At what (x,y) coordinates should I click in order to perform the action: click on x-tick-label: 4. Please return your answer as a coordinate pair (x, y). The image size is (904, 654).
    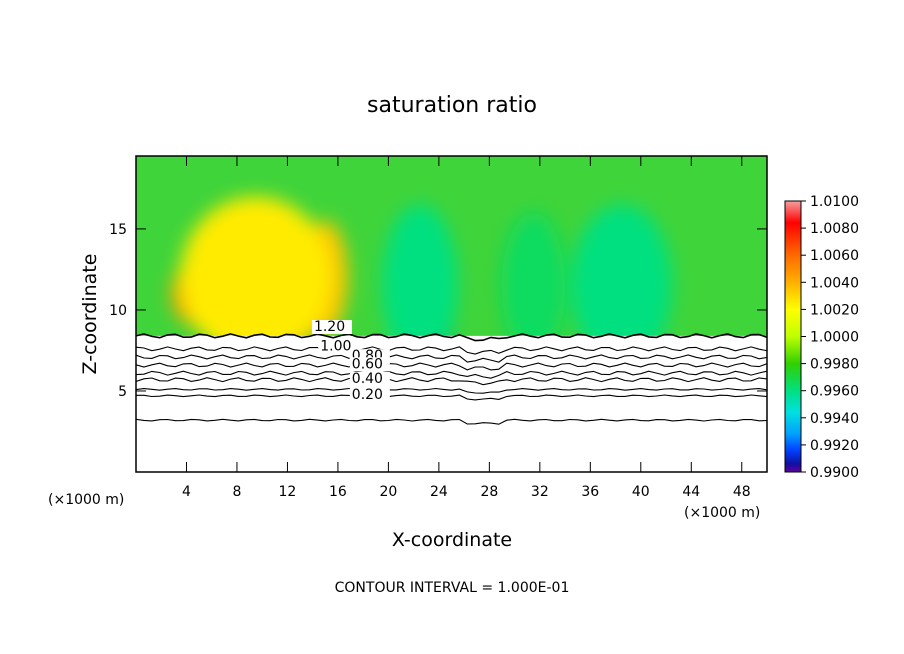
    Looking at the image, I should click on (186, 492).